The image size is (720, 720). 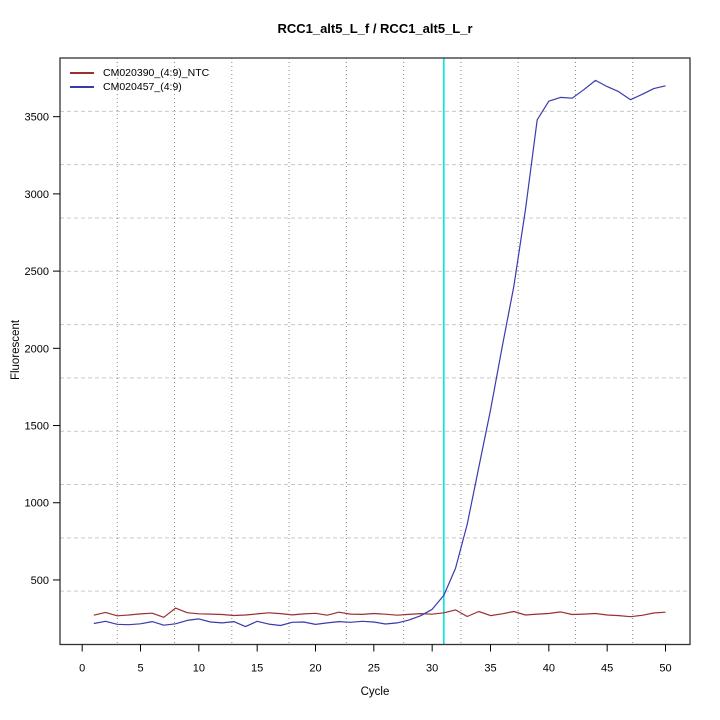 I want to click on x-tick-label: 25, so click(x=374, y=669).